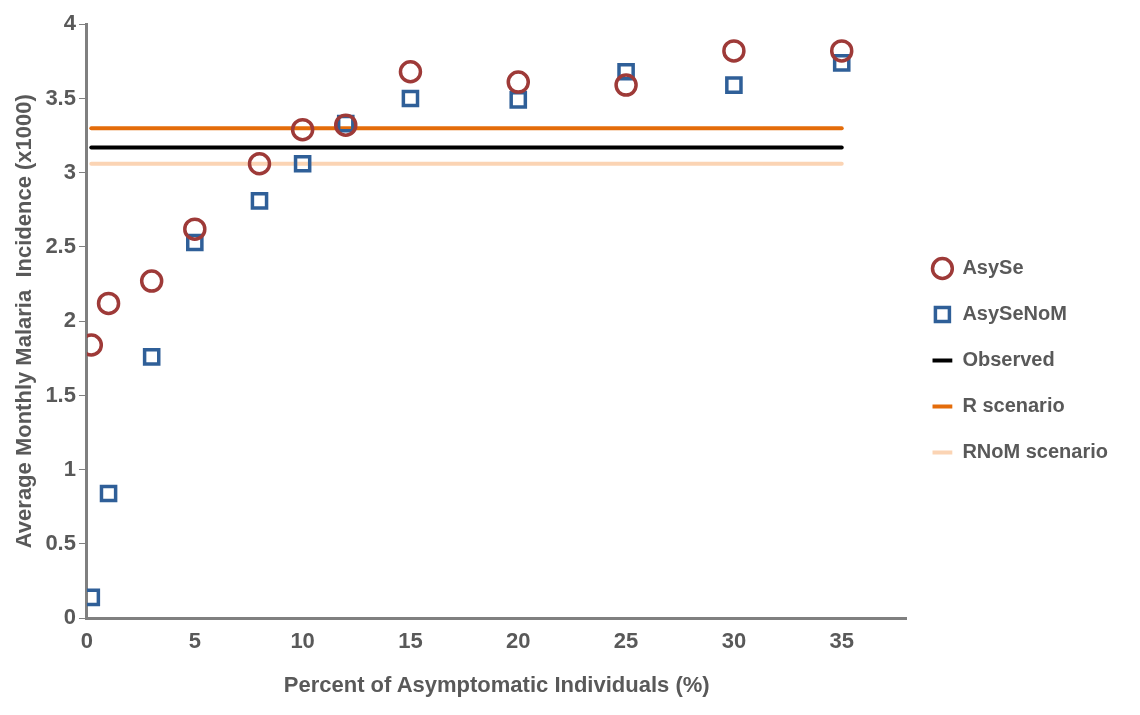 The height and width of the screenshot is (715, 1140). Describe the element at coordinates (302, 641) in the screenshot. I see `x-tick-label: 10` at that location.